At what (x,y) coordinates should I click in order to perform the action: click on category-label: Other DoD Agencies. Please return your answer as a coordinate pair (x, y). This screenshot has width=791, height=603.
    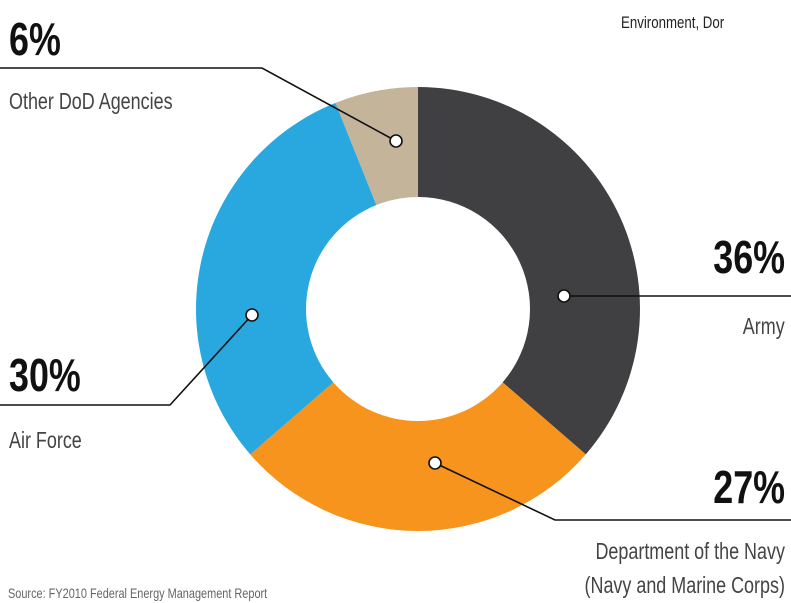
    Looking at the image, I should click on (91, 101).